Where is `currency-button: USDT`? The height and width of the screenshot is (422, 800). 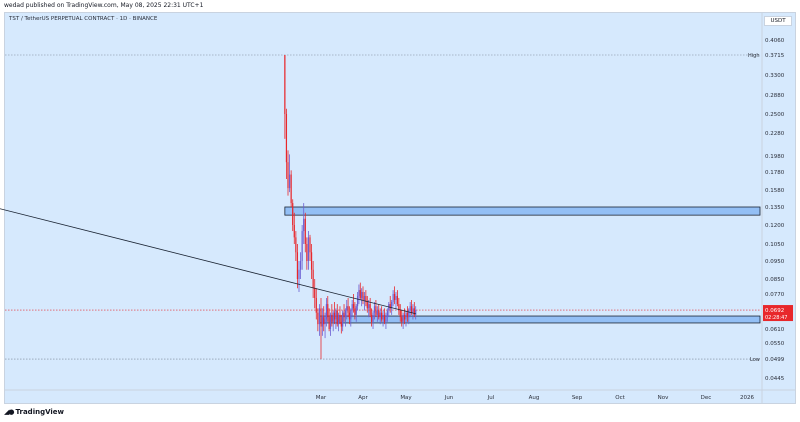 currency-button: USDT is located at coordinates (778, 21).